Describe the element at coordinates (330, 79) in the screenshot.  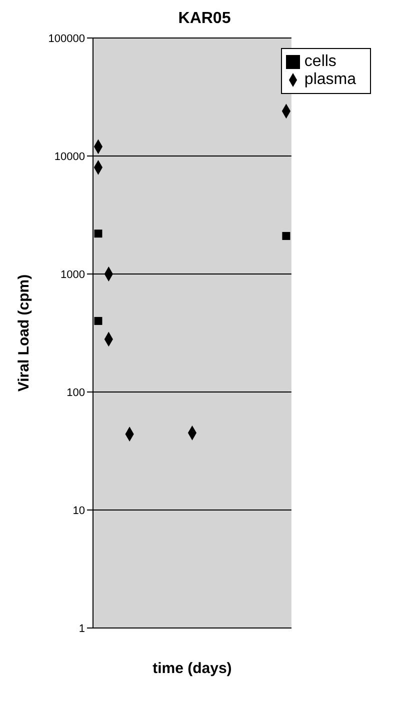
I see `legend-label: plasma` at that location.